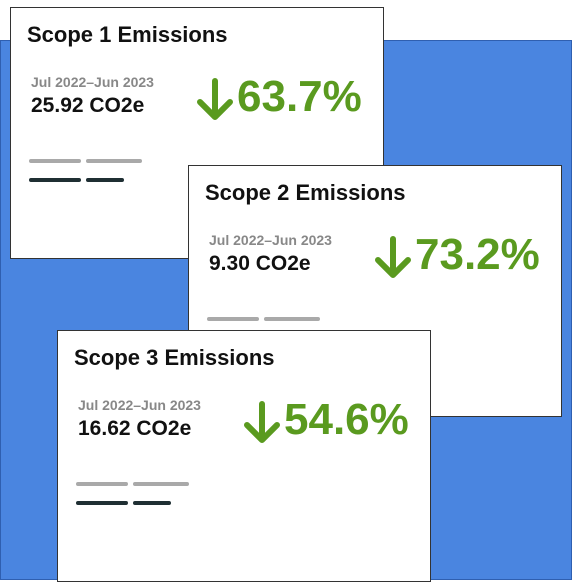 The image size is (572, 587). What do you see at coordinates (127, 34) in the screenshot?
I see `card-title: Scope 1 Emissions` at bounding box center [127, 34].